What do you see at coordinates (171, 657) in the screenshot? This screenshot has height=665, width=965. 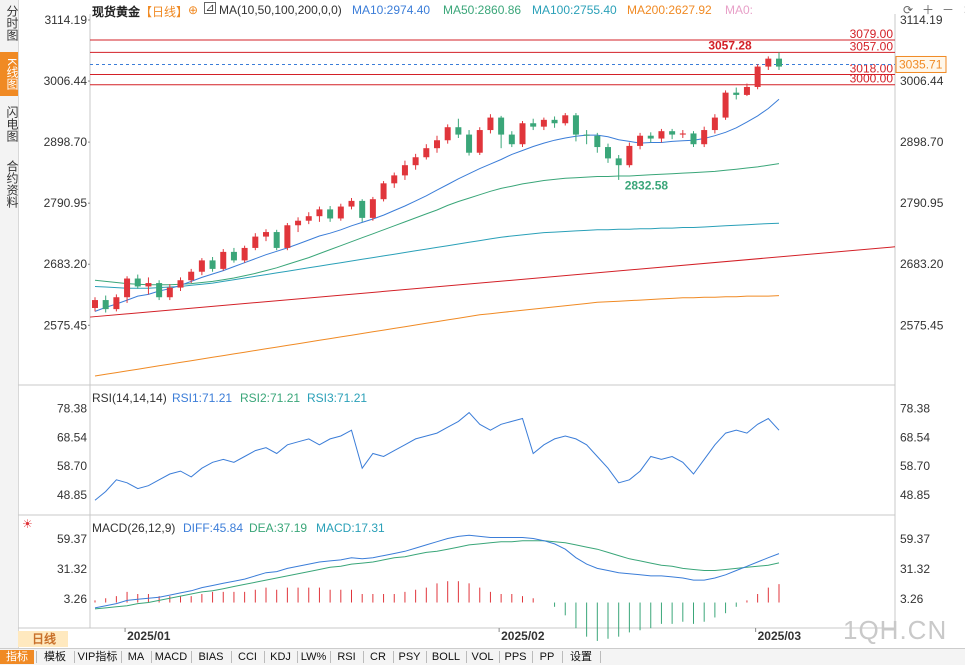 I see `toolbar-item: MACD` at bounding box center [171, 657].